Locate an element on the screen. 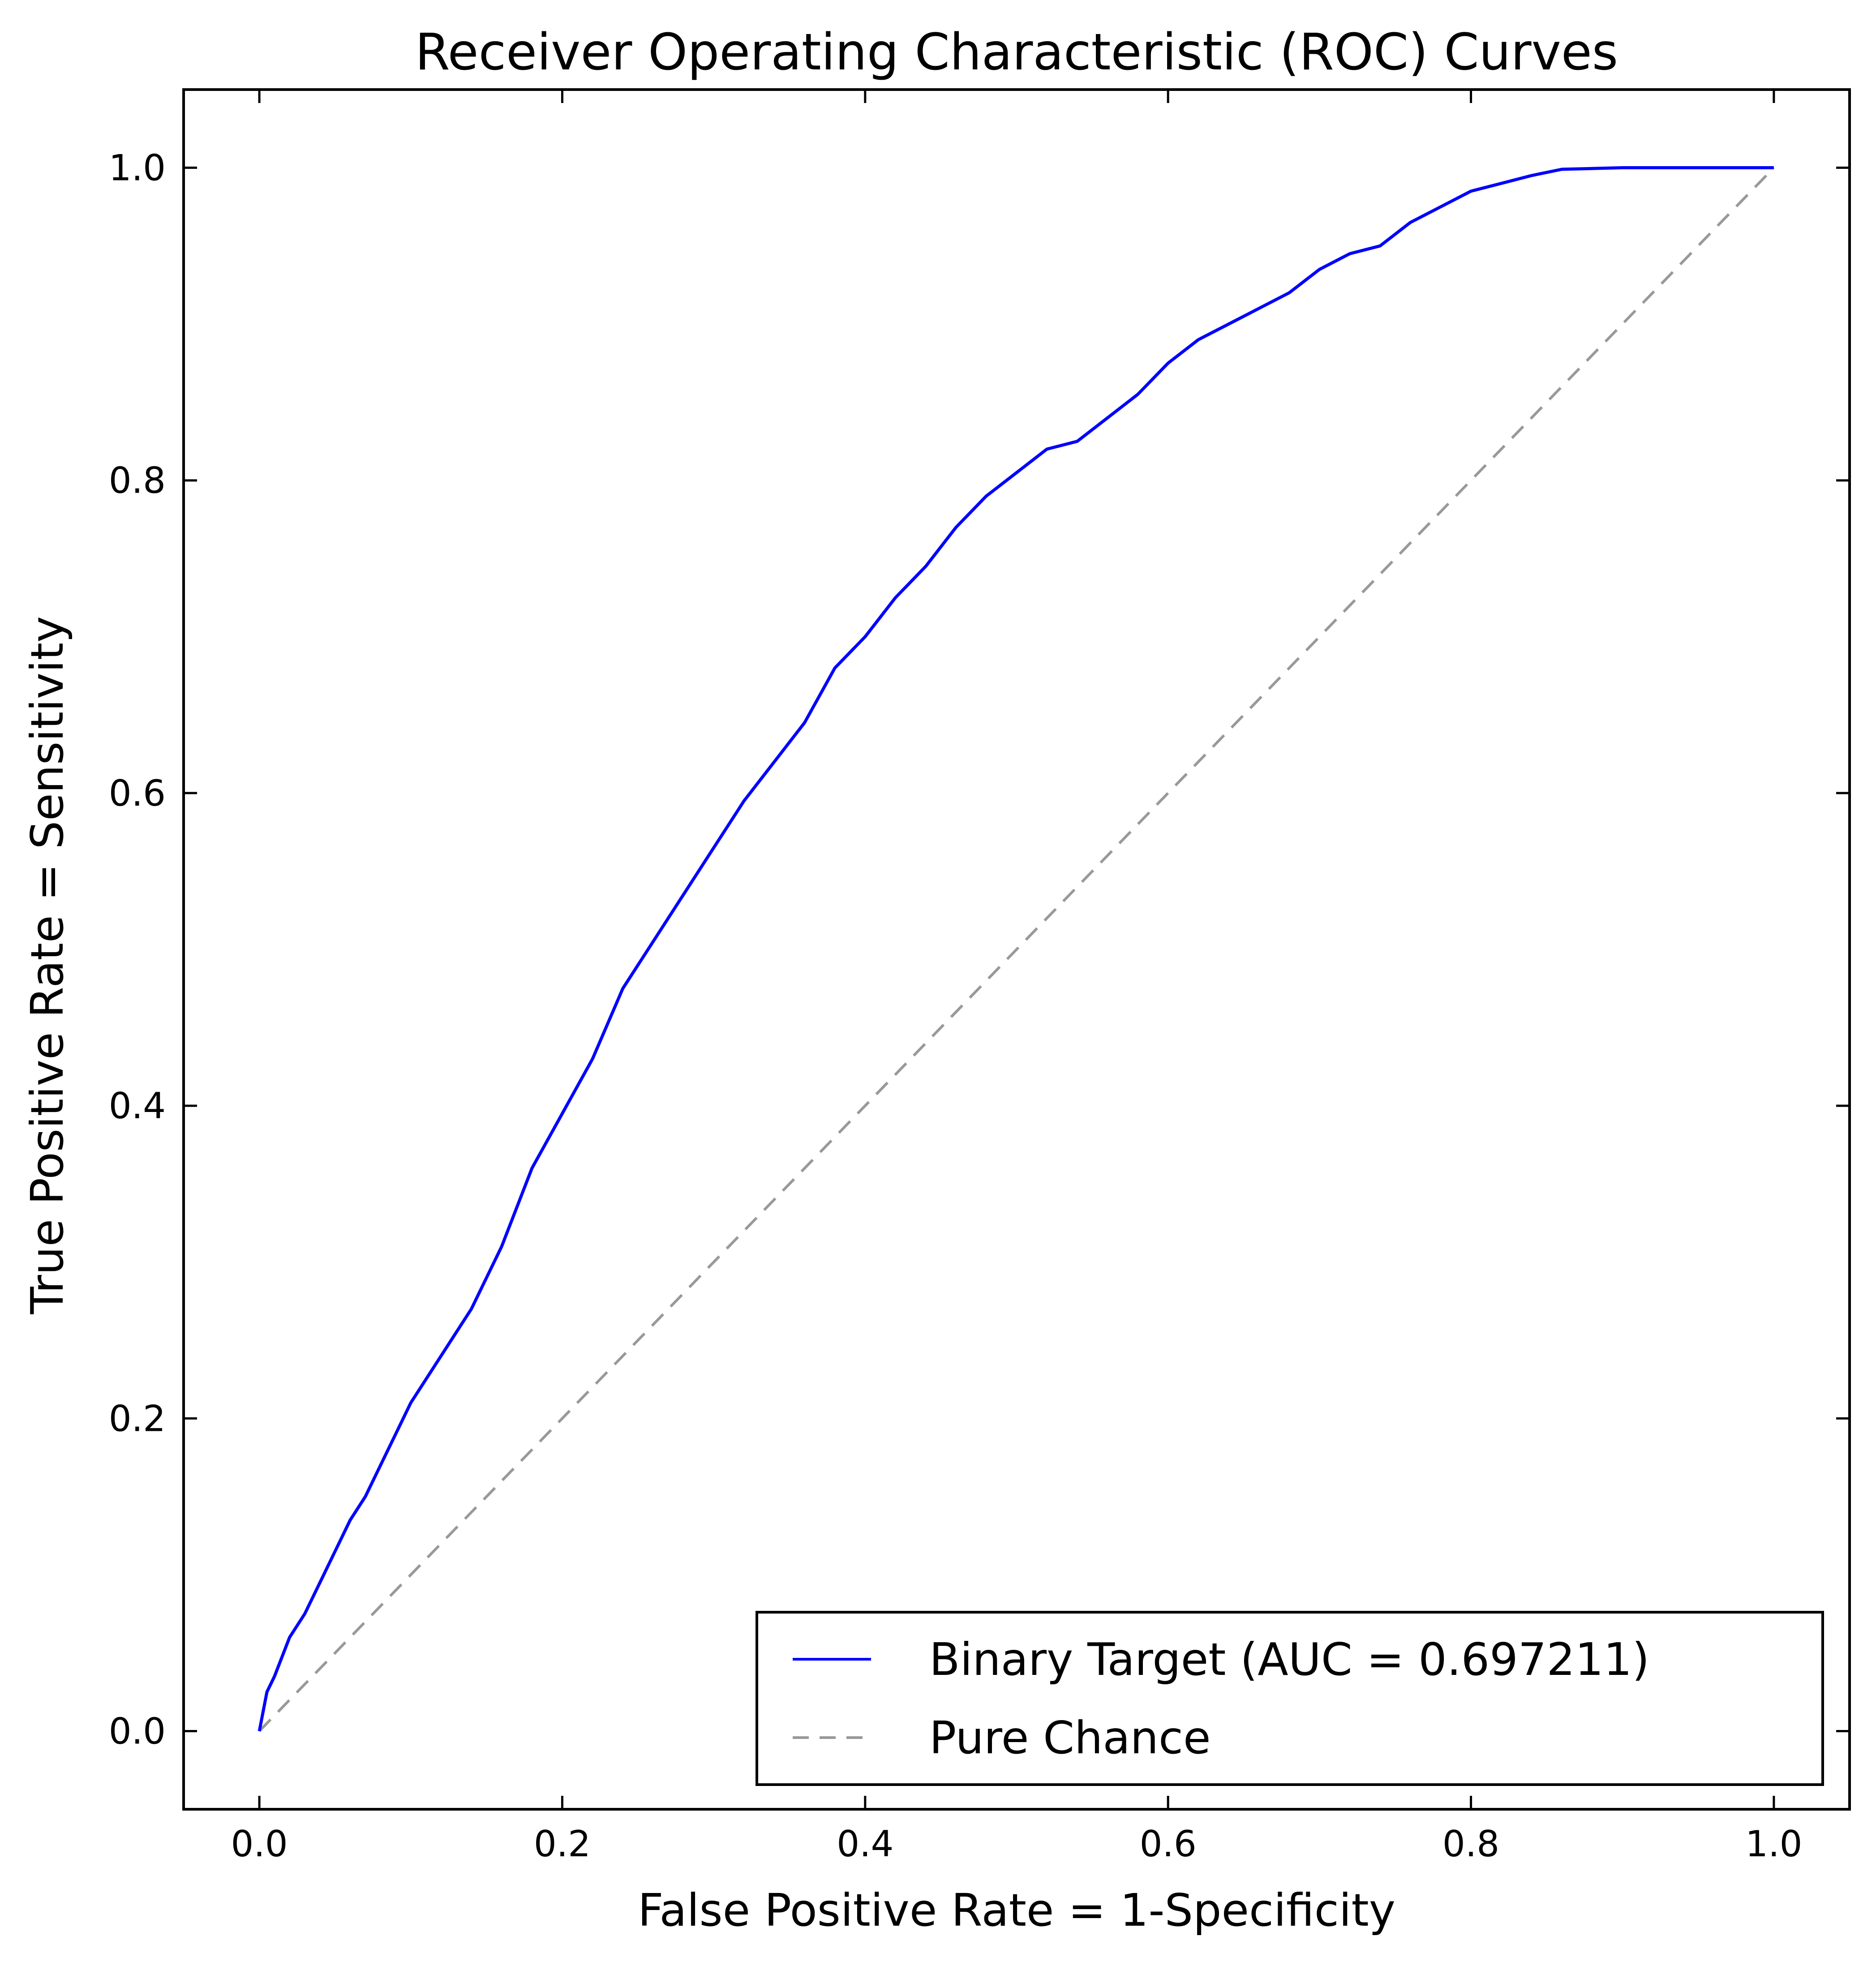  x-tick-label: 1.0 is located at coordinates (1773, 1844).